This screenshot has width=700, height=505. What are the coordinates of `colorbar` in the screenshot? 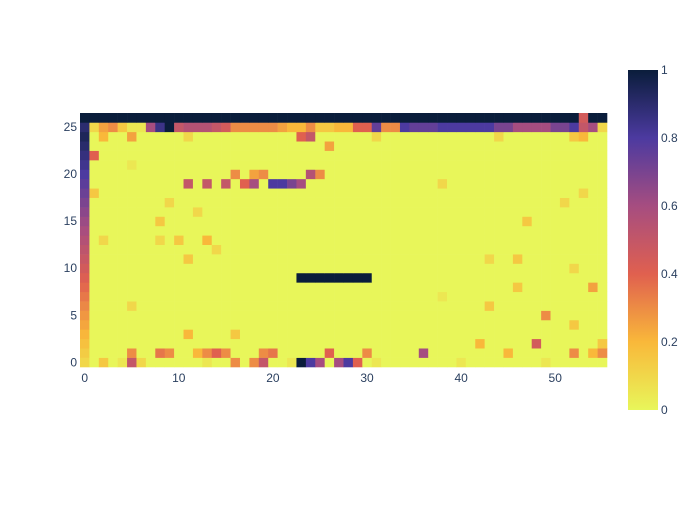 It's located at (643, 240).